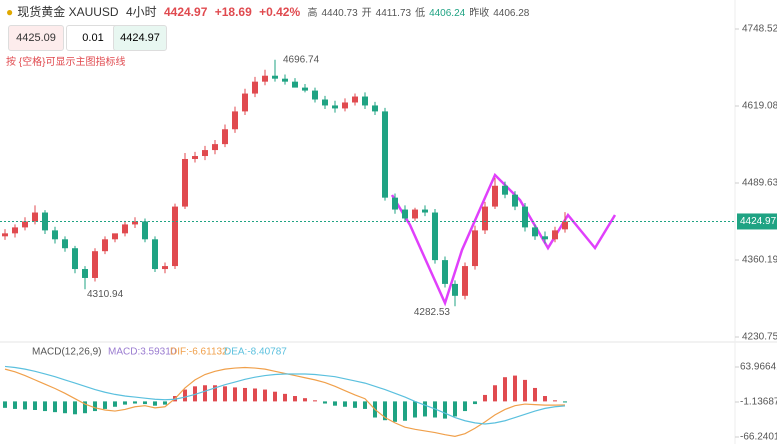  Describe the element at coordinates (312, 13) in the screenshot. I see `label: 高` at that location.